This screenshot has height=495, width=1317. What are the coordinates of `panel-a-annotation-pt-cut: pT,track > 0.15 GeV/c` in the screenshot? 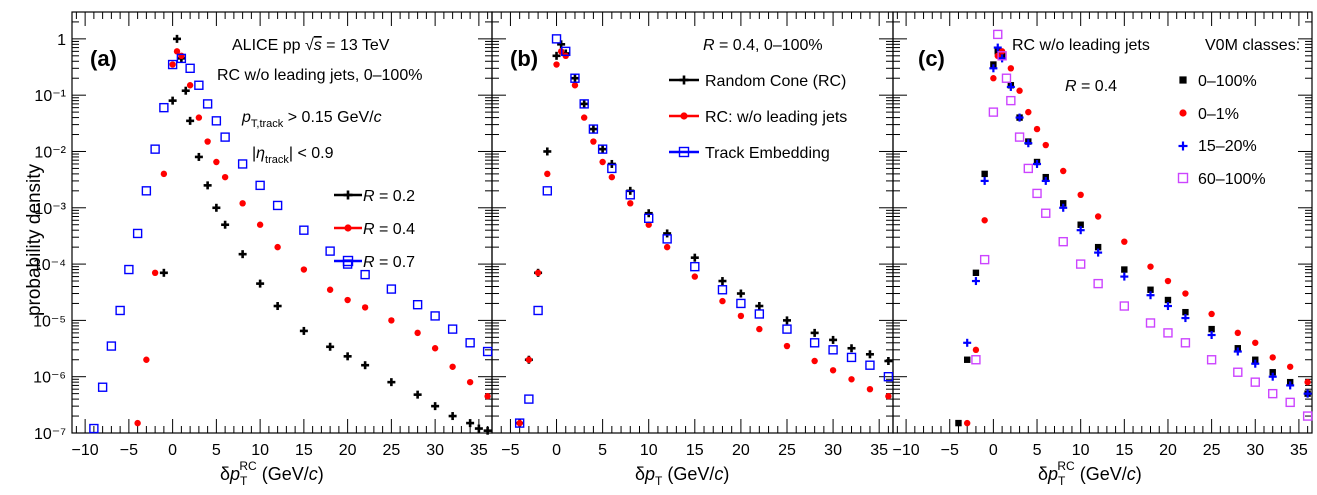 It's located at (311, 119).